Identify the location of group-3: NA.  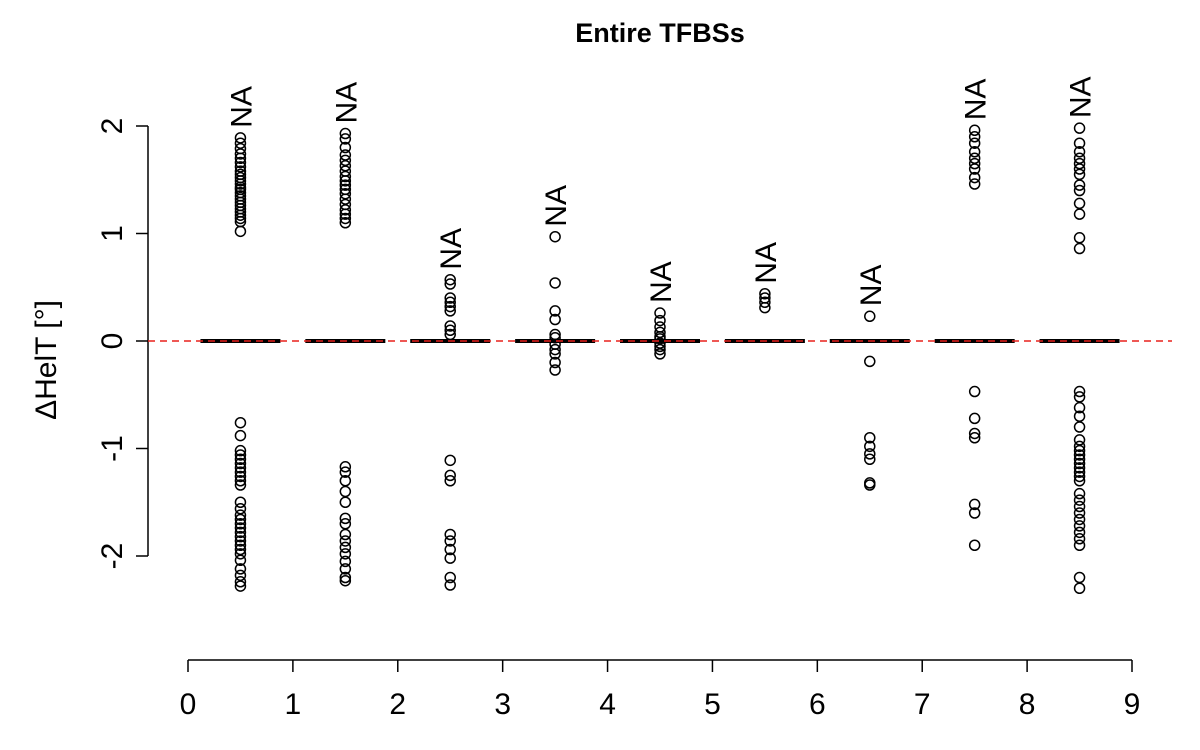
(450, 409).